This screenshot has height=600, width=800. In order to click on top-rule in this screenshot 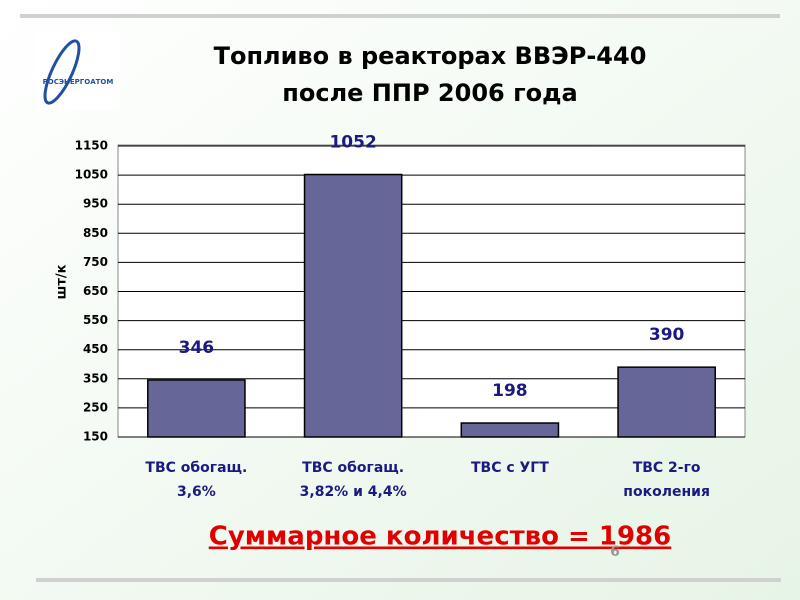, I will do `click(400, 16)`.